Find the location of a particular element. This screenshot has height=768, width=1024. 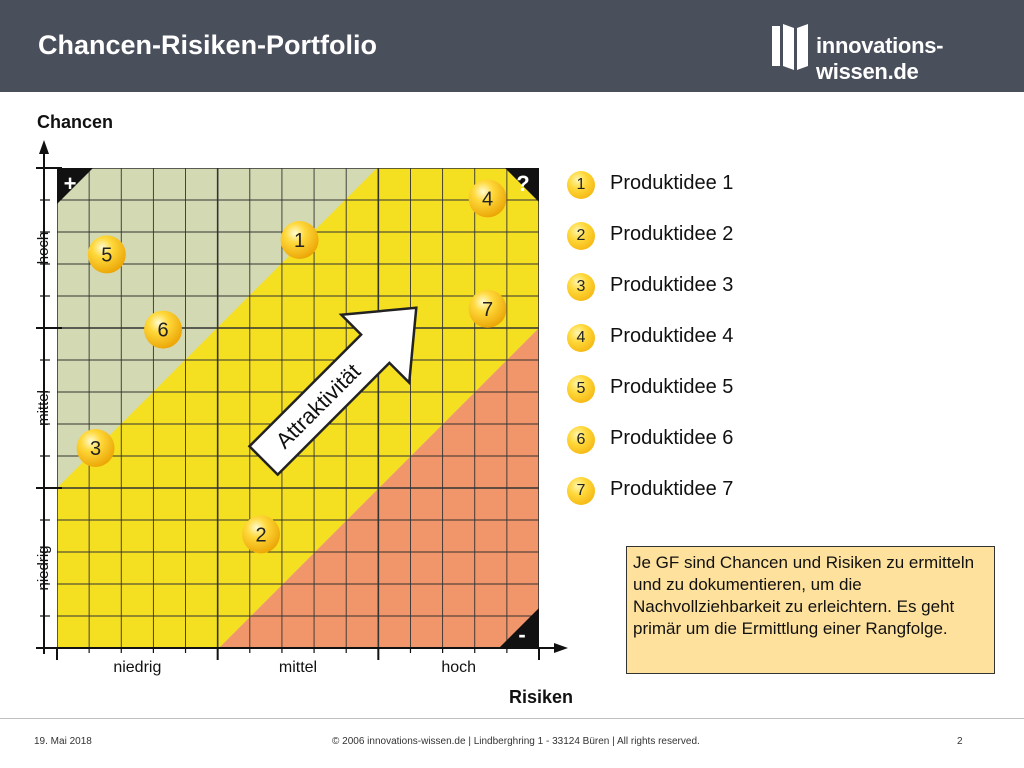

y-category-label: mittel is located at coordinates (43, 408).